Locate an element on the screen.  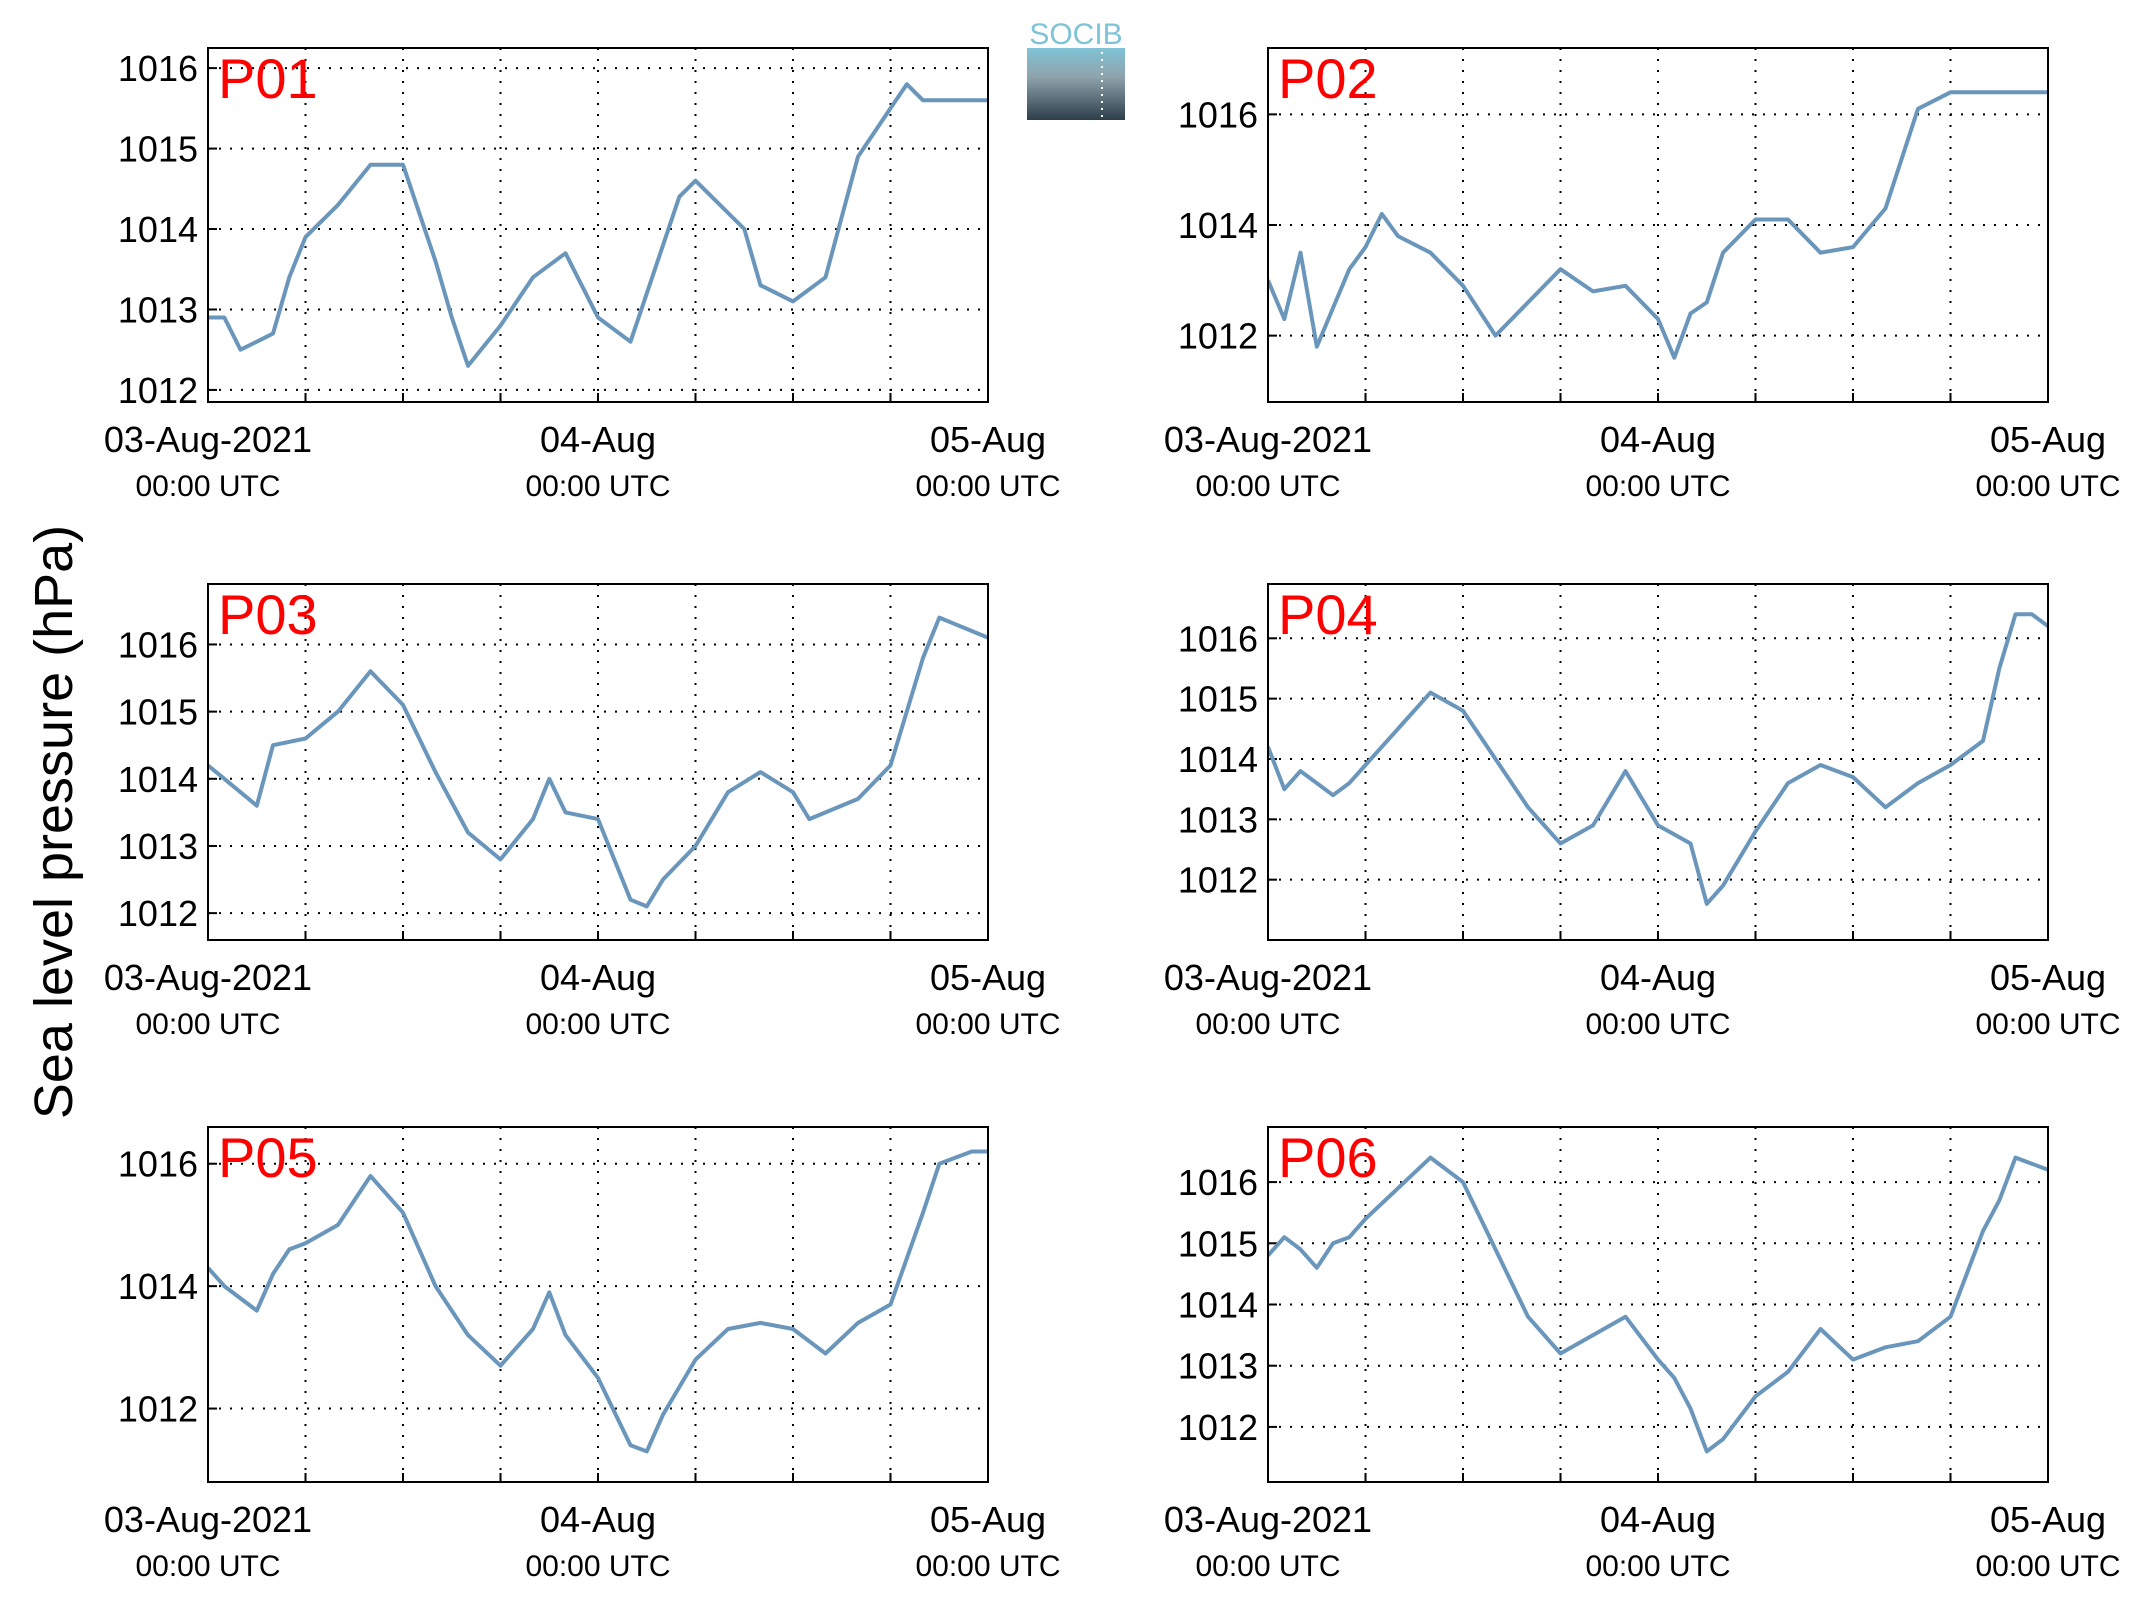
panel-label: P05 is located at coordinates (268, 1157).